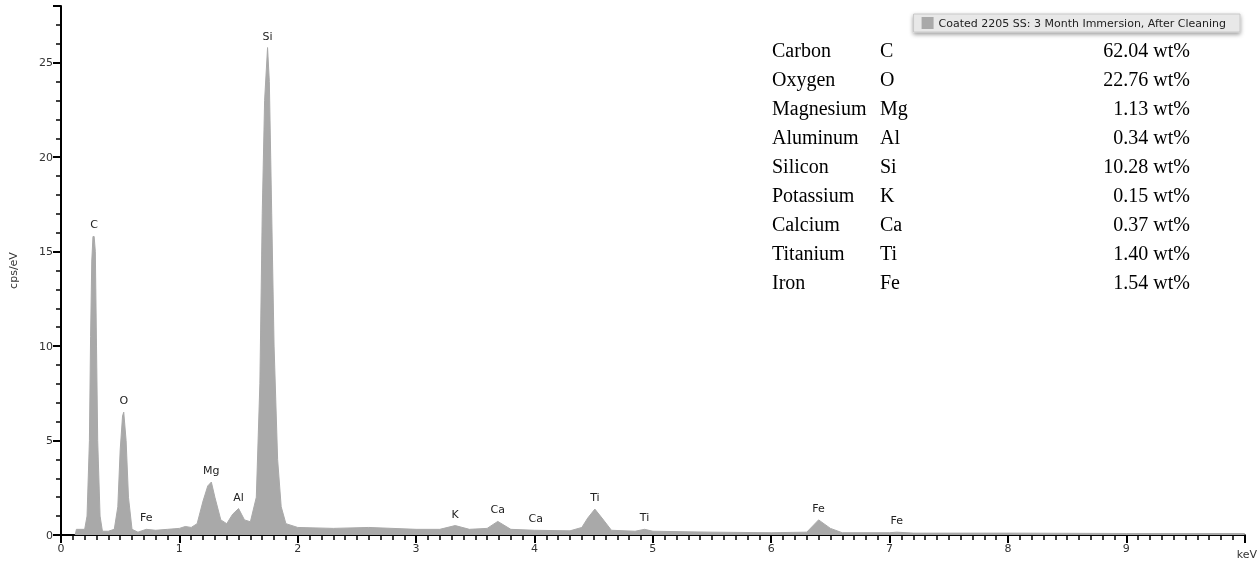  Describe the element at coordinates (1146, 79) in the screenshot. I see `annotation: 22.76 wt%` at that location.